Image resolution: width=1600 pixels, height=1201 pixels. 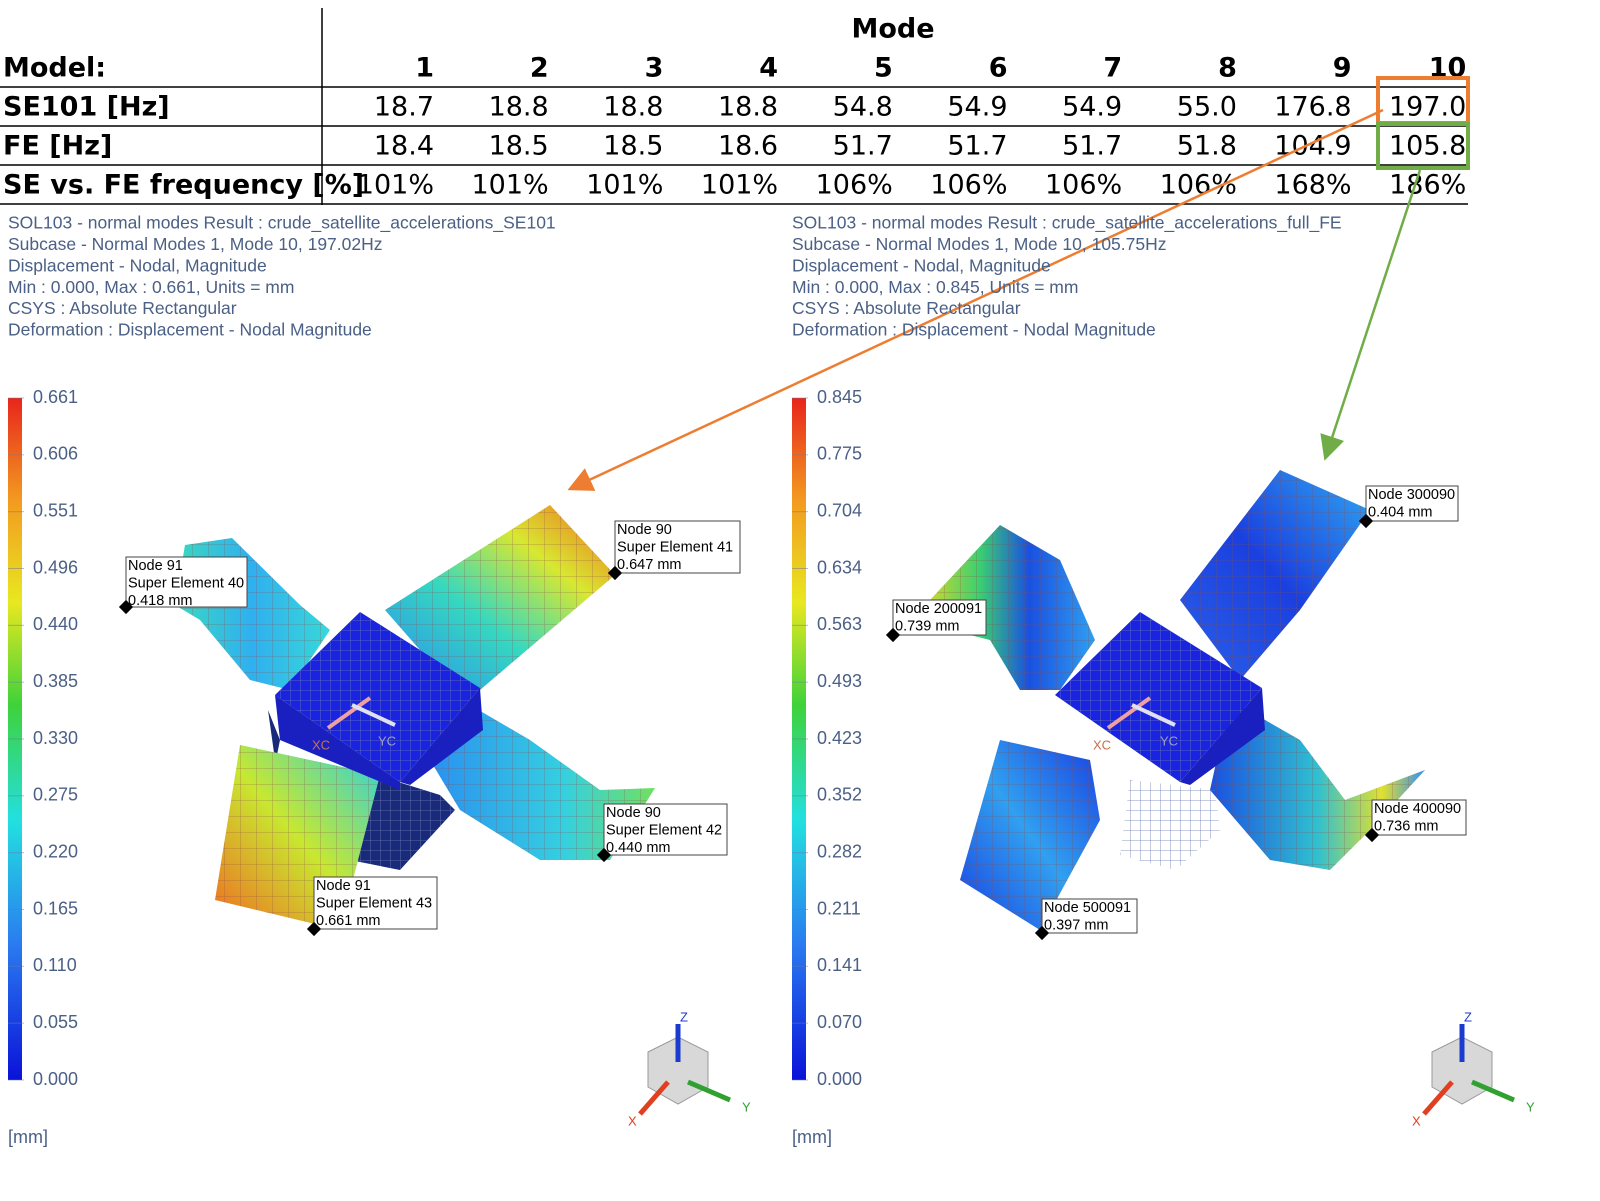 What do you see at coordinates (649, 565) in the screenshot?
I see `node-annotation-text: 0.647 mm` at bounding box center [649, 565].